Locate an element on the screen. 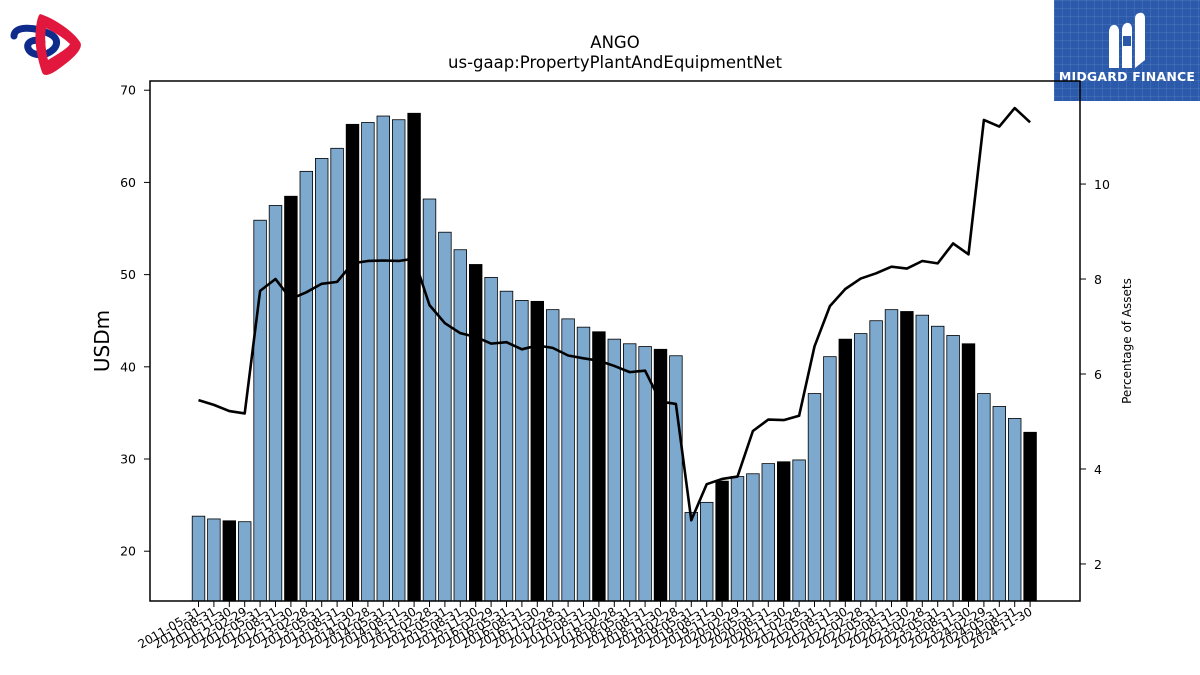  logo-blue-ring is located at coordinates (35, 41).